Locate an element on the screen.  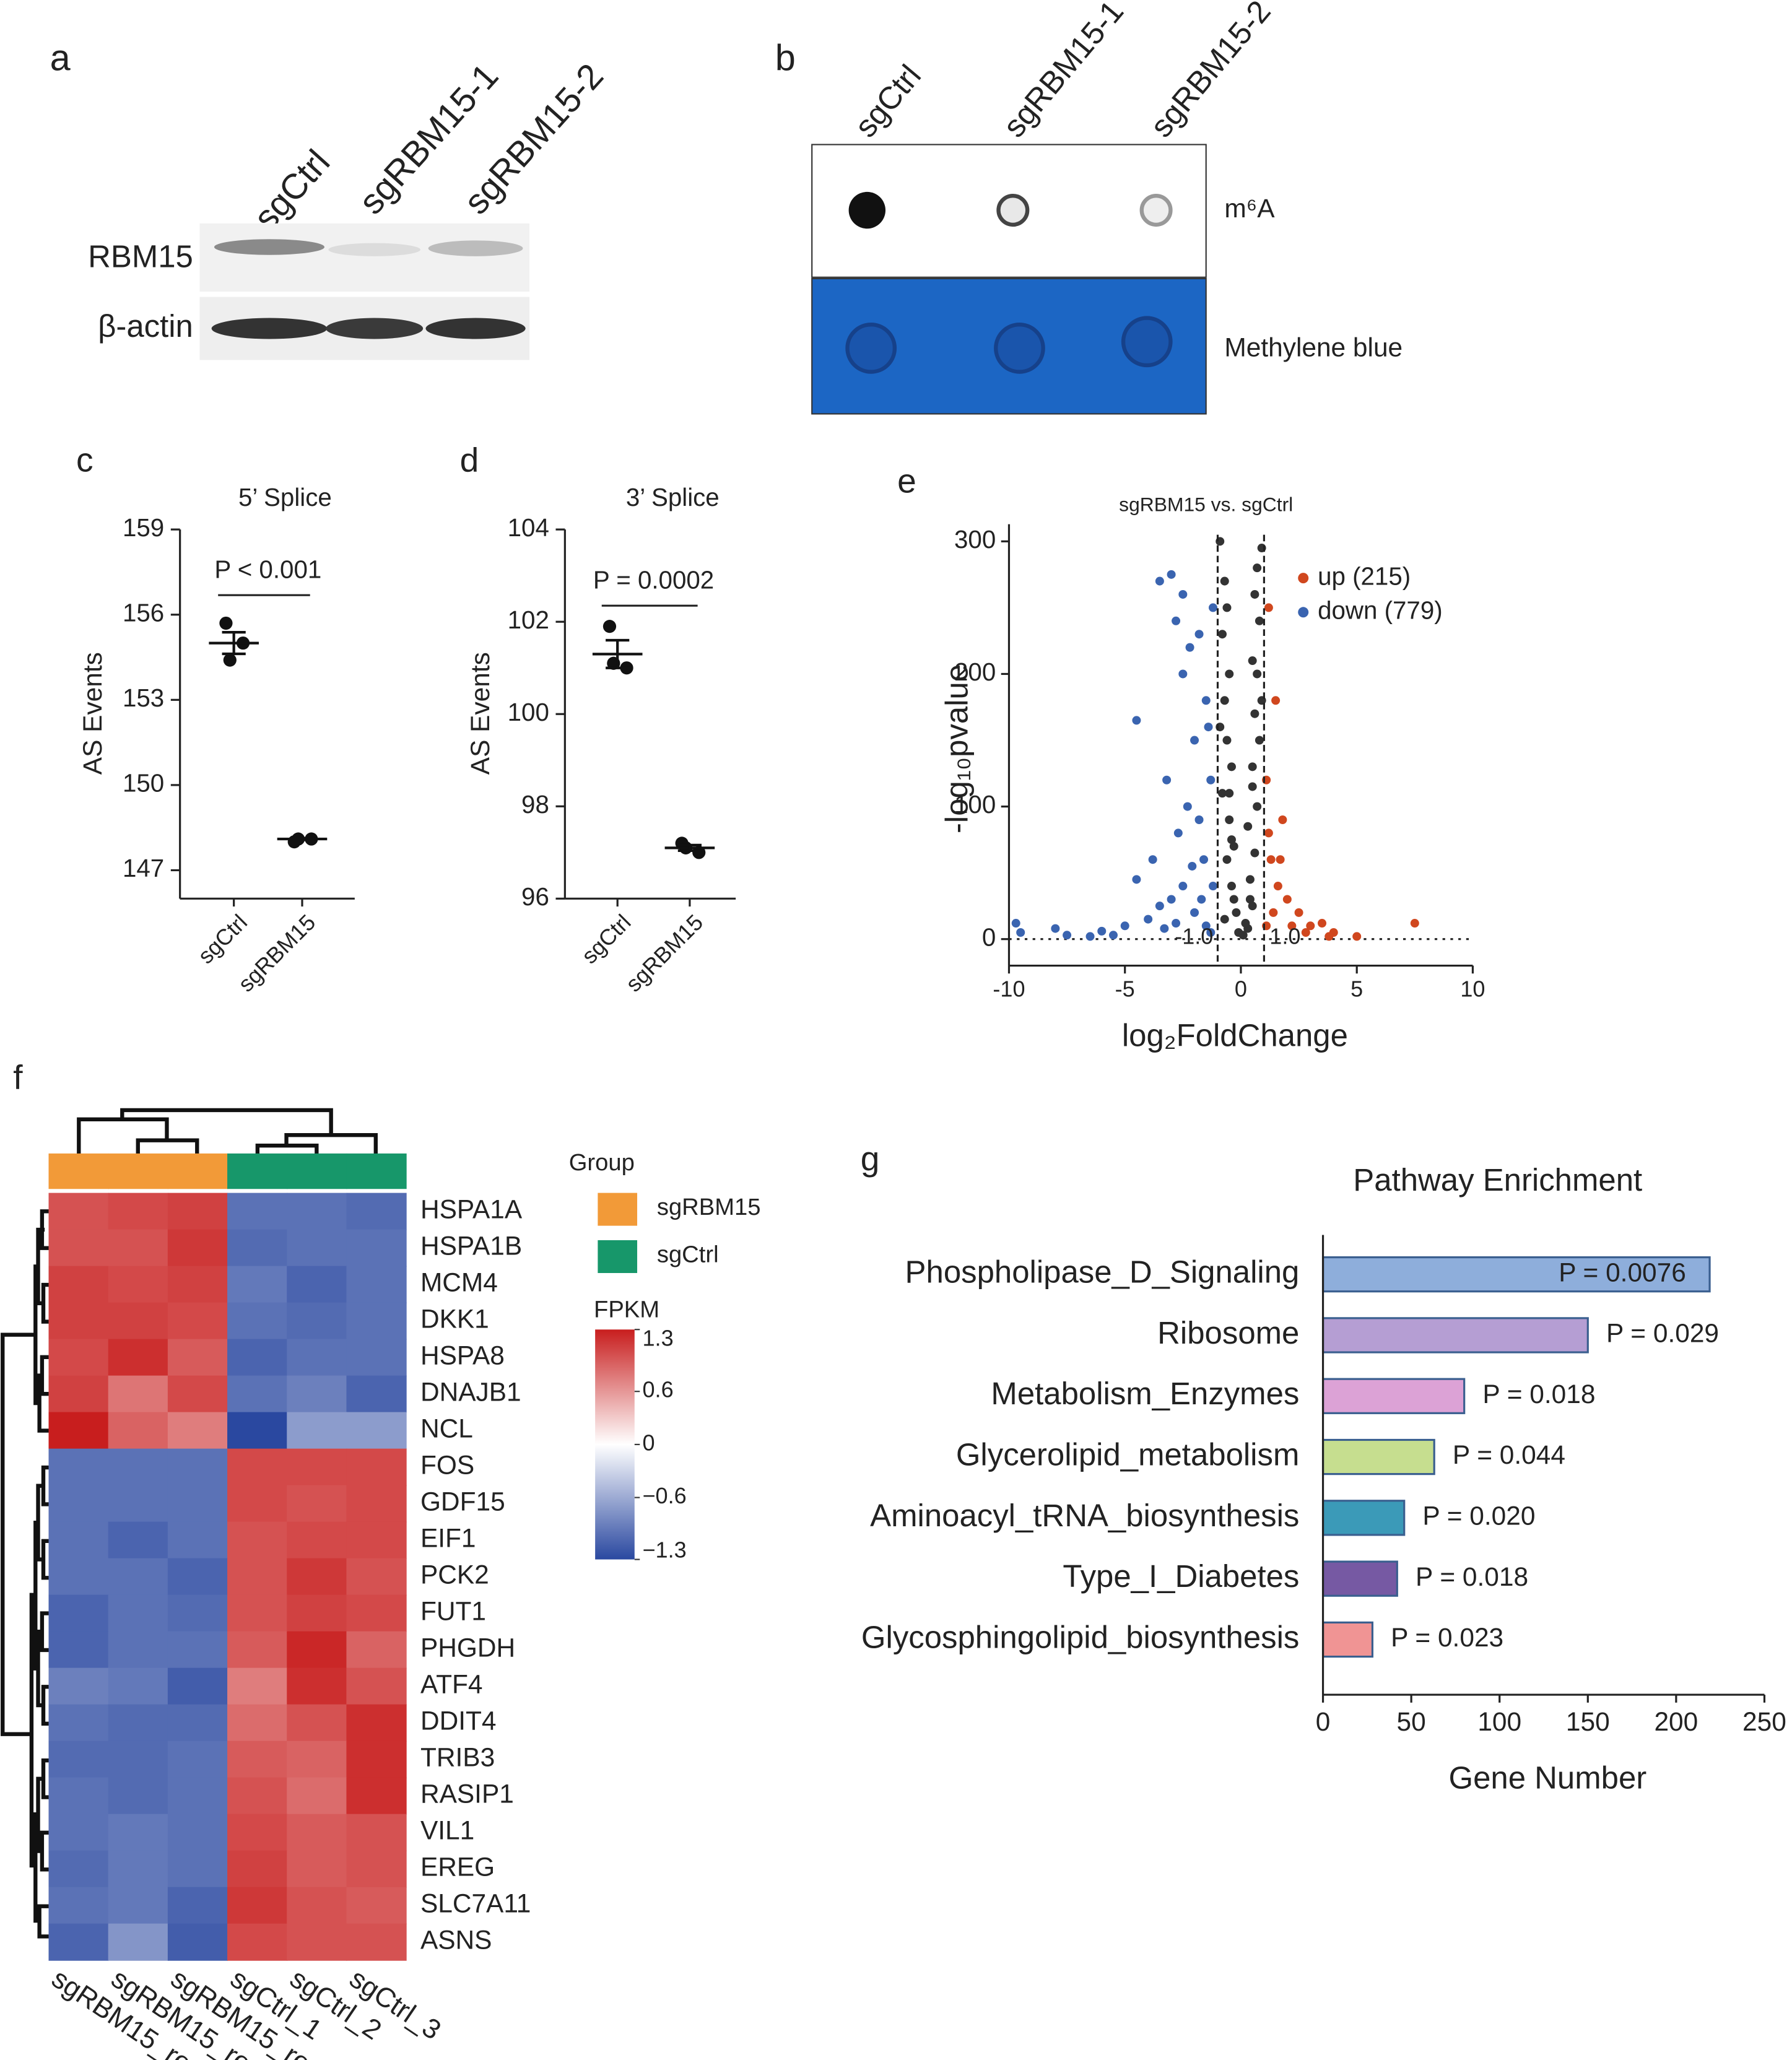
bar is located at coordinates (1455, 1336).